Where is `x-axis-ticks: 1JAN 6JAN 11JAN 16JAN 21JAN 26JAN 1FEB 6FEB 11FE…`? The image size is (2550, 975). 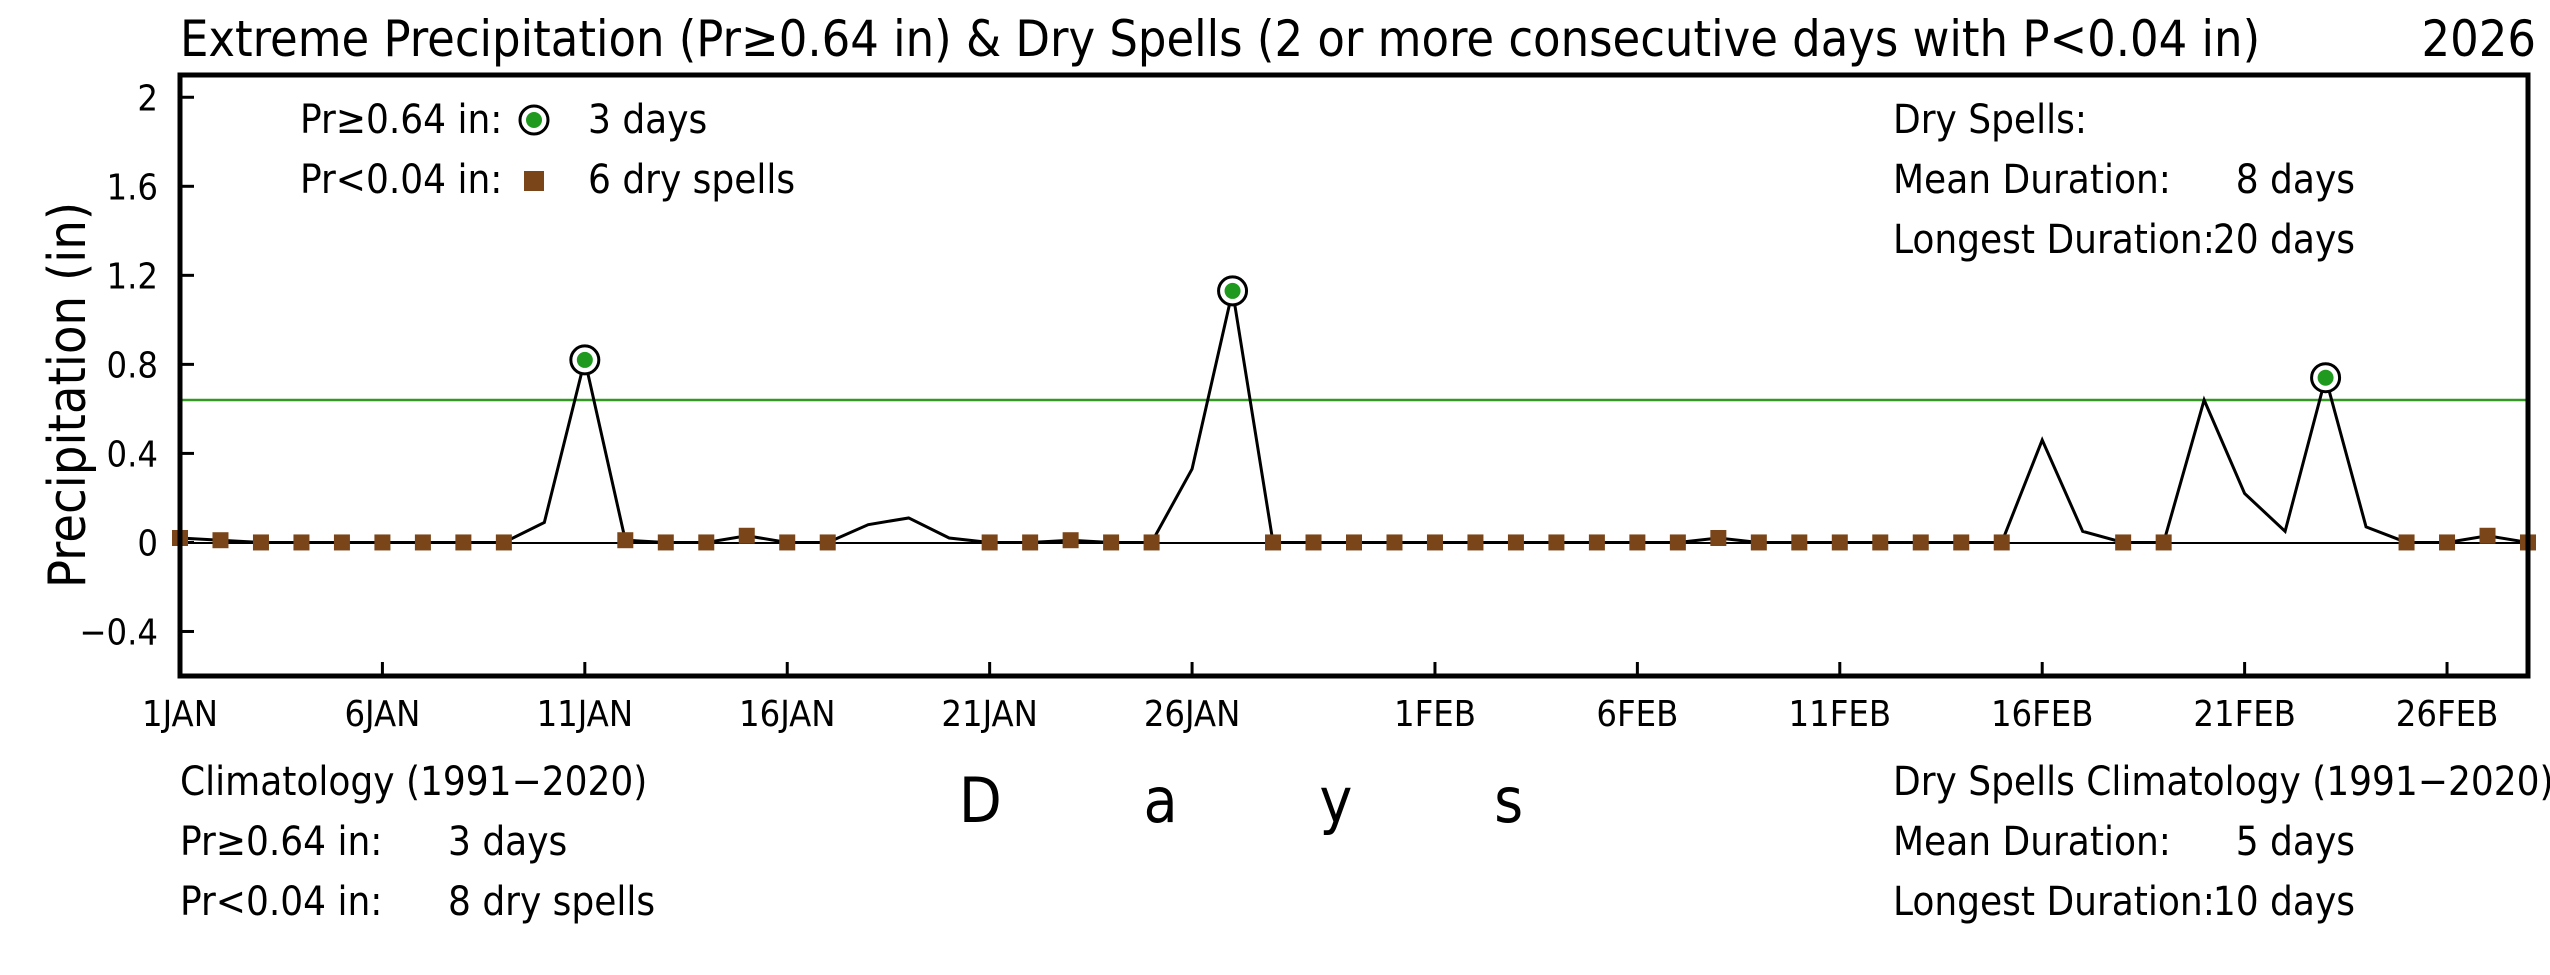
x-axis-ticks: 1JAN 6JAN 11JAN 16JAN 21JAN 26JAN 1FEB 6FEB 11FE… is located at coordinates (1320, 698).